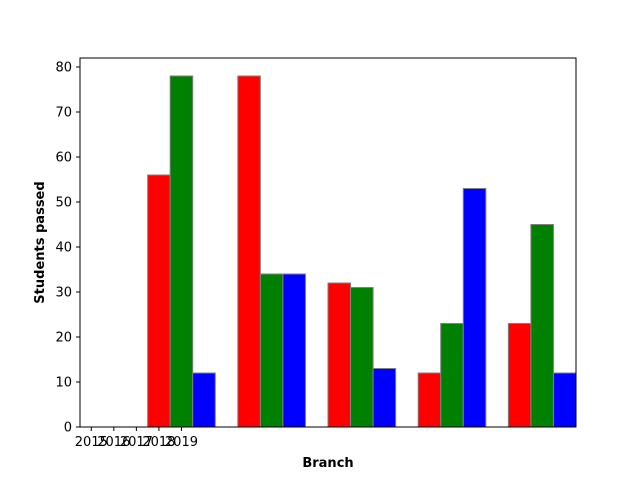 The width and height of the screenshot is (640, 480). Describe the element at coordinates (429, 400) in the screenshot. I see `bar-series1-group4` at that location.